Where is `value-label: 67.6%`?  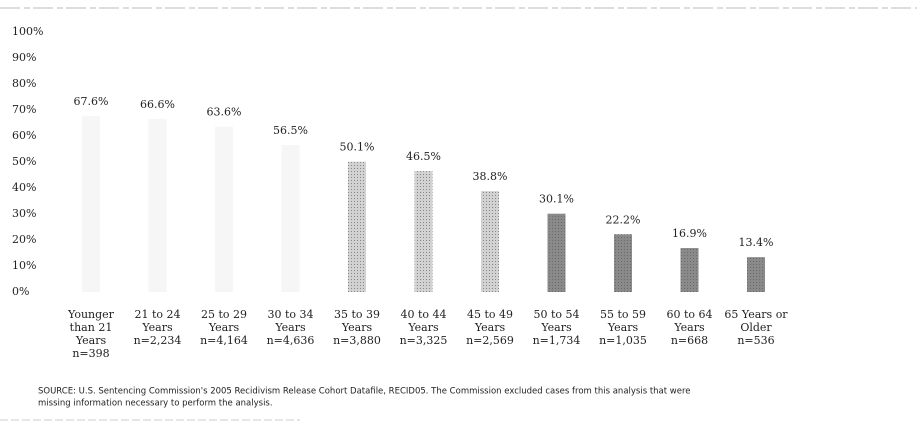 value-label: 67.6% is located at coordinates (91, 101).